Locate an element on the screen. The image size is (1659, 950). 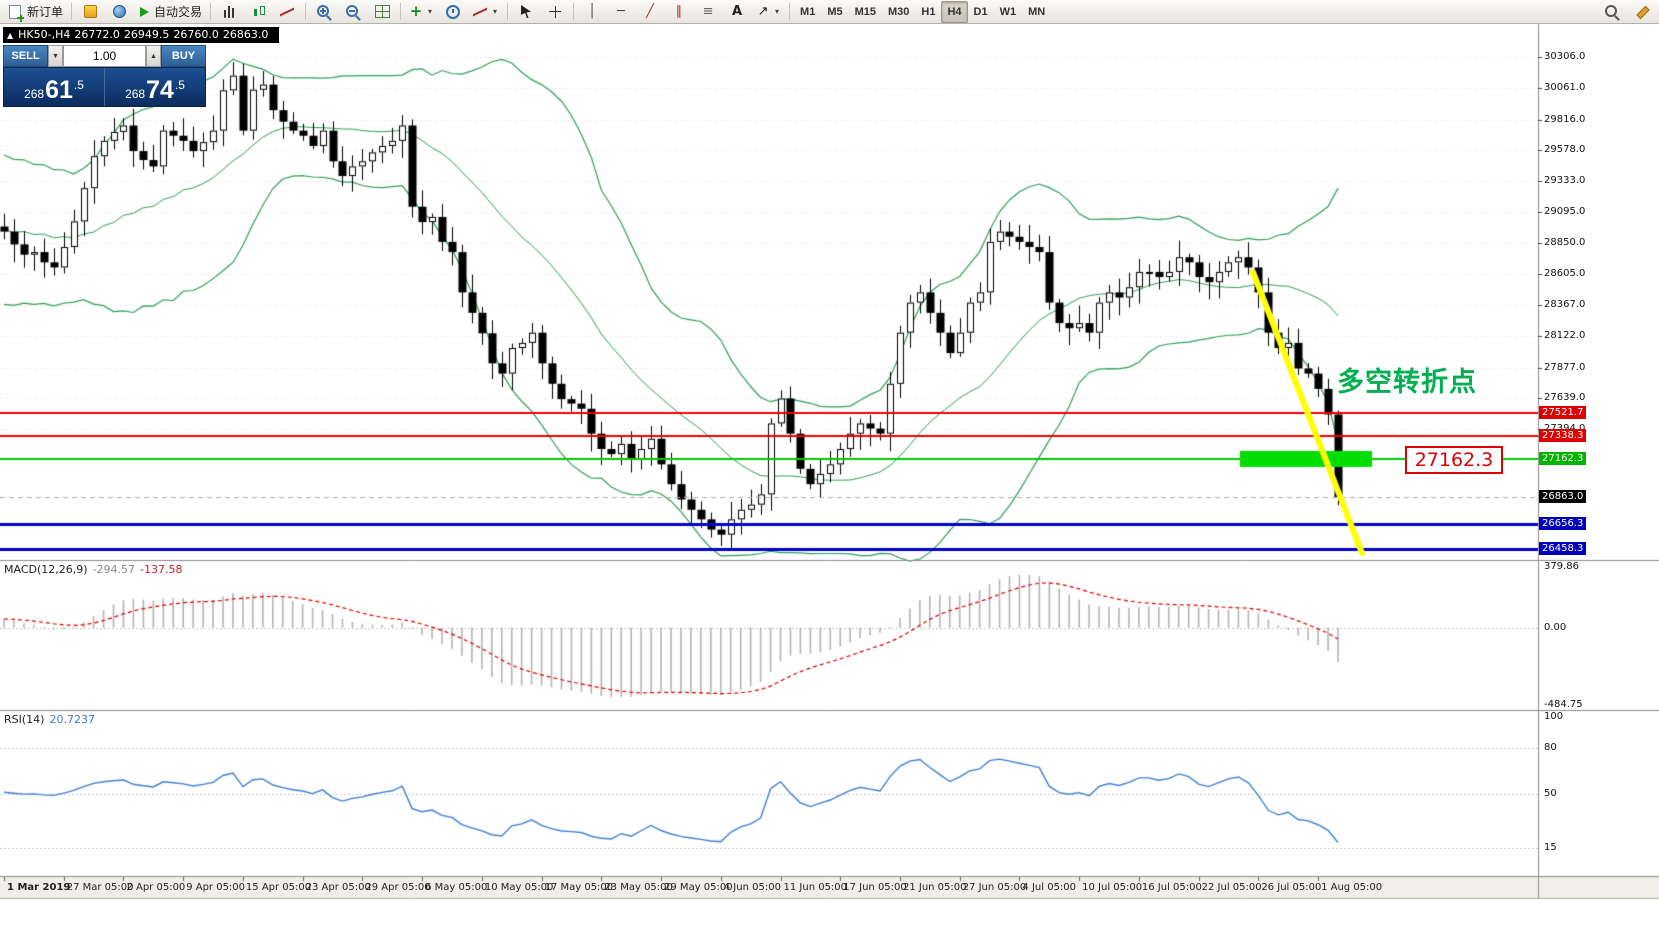
sell-price-big: 61 is located at coordinates (59, 90).